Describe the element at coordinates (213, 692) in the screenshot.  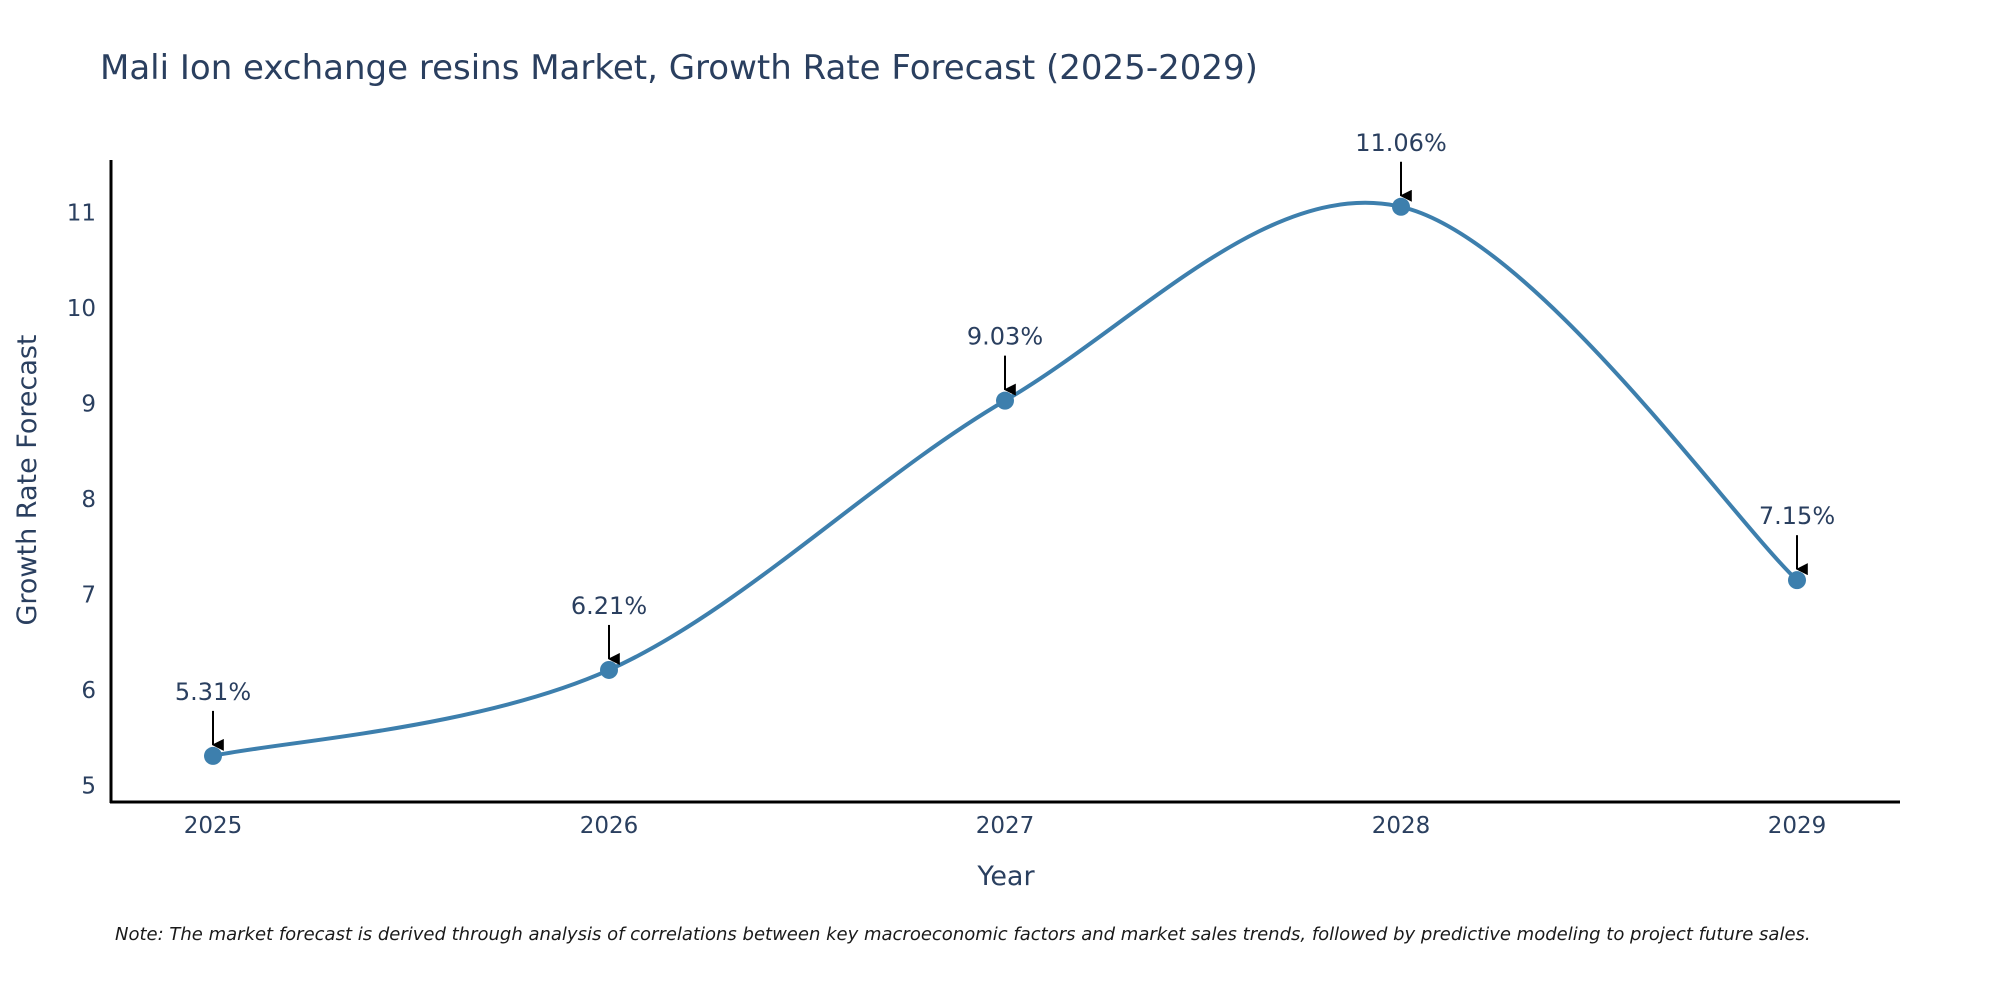
I see `data-label: 5.31%` at that location.